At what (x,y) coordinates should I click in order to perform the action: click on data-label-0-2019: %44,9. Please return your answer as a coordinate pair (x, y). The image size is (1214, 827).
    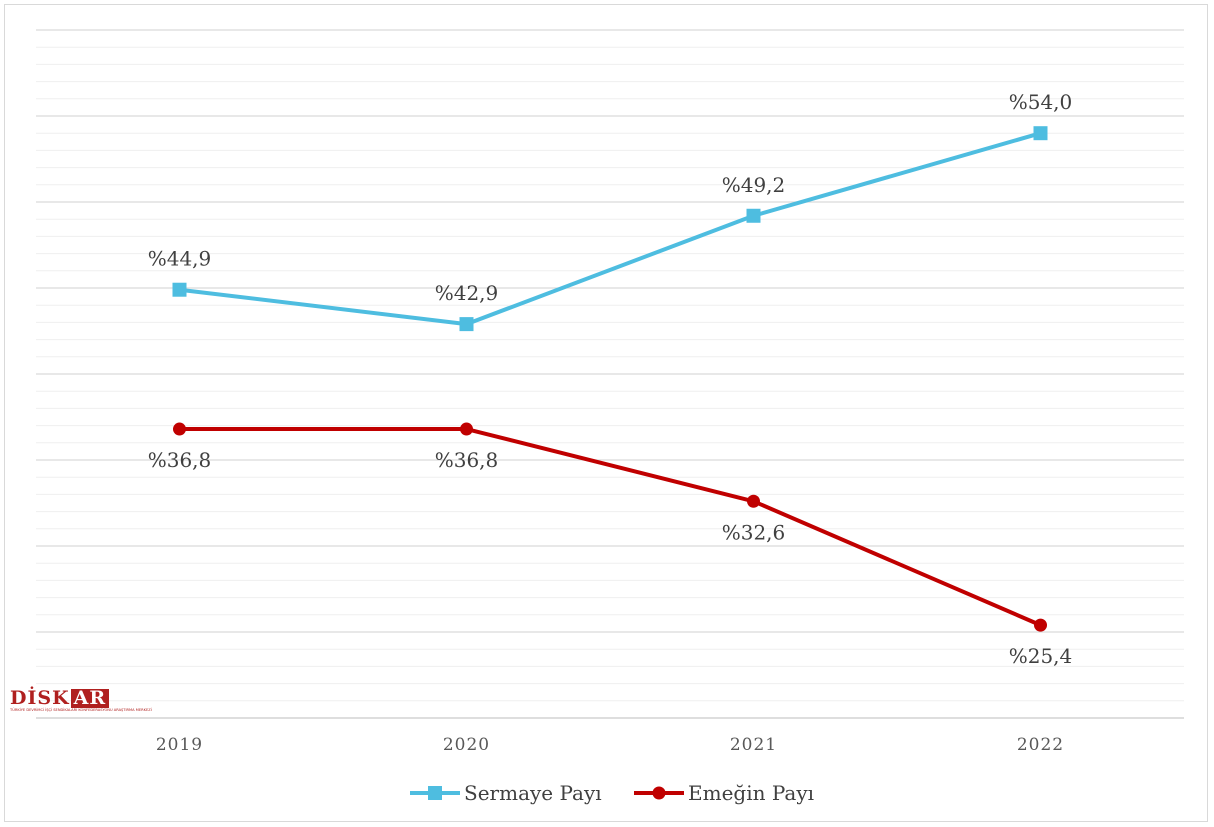
    Looking at the image, I should click on (180, 259).